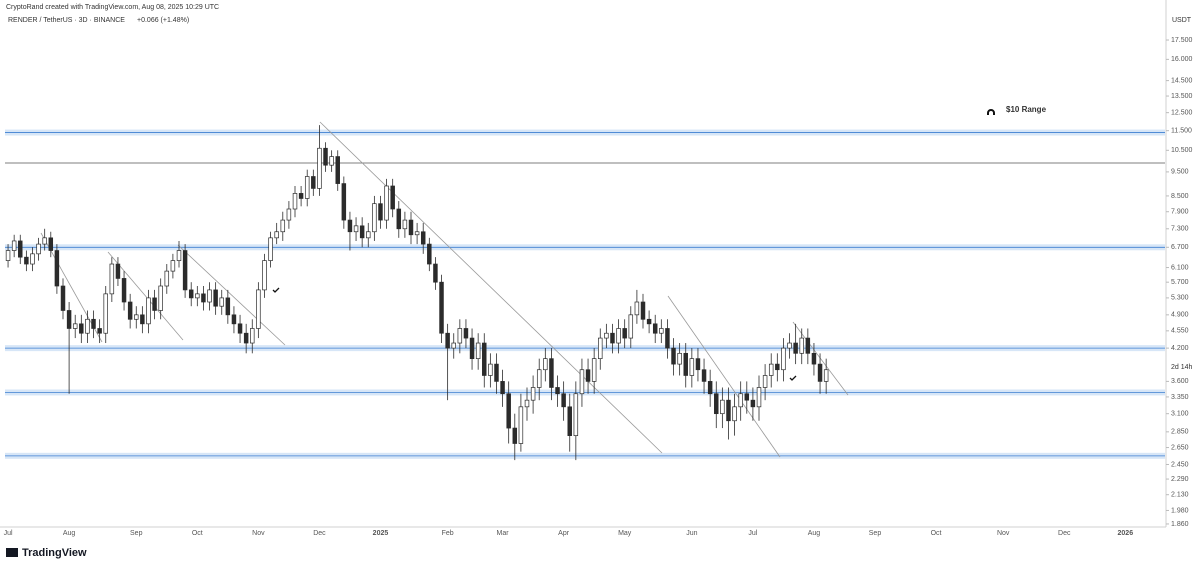  Describe the element at coordinates (1180, 298) in the screenshot. I see `y-tick-label: 5.300` at that location.